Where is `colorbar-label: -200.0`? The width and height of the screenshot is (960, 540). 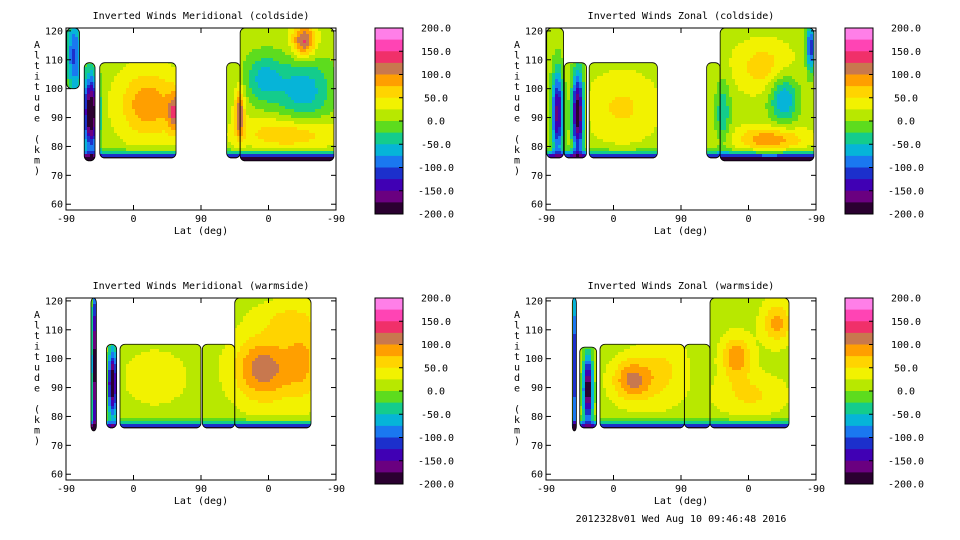
colorbar-label: -200.0 is located at coordinates (906, 485).